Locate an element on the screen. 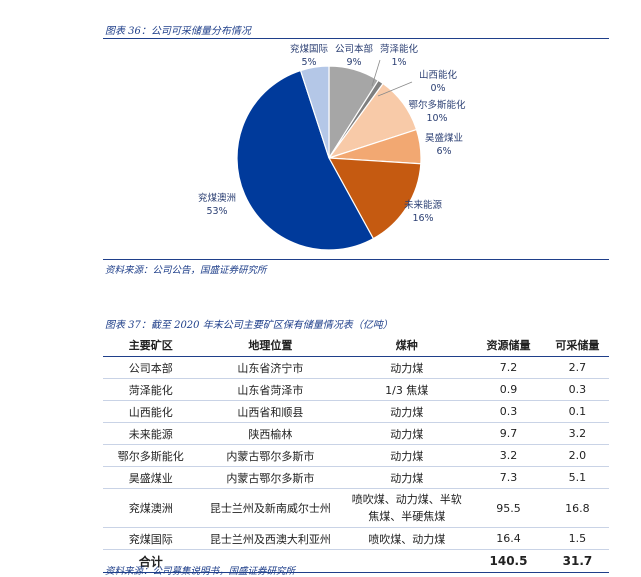  table-title: 图表 37：截至 2020 年末公司主要矿区保有储量情况表（亿吨） is located at coordinates (249, 325).